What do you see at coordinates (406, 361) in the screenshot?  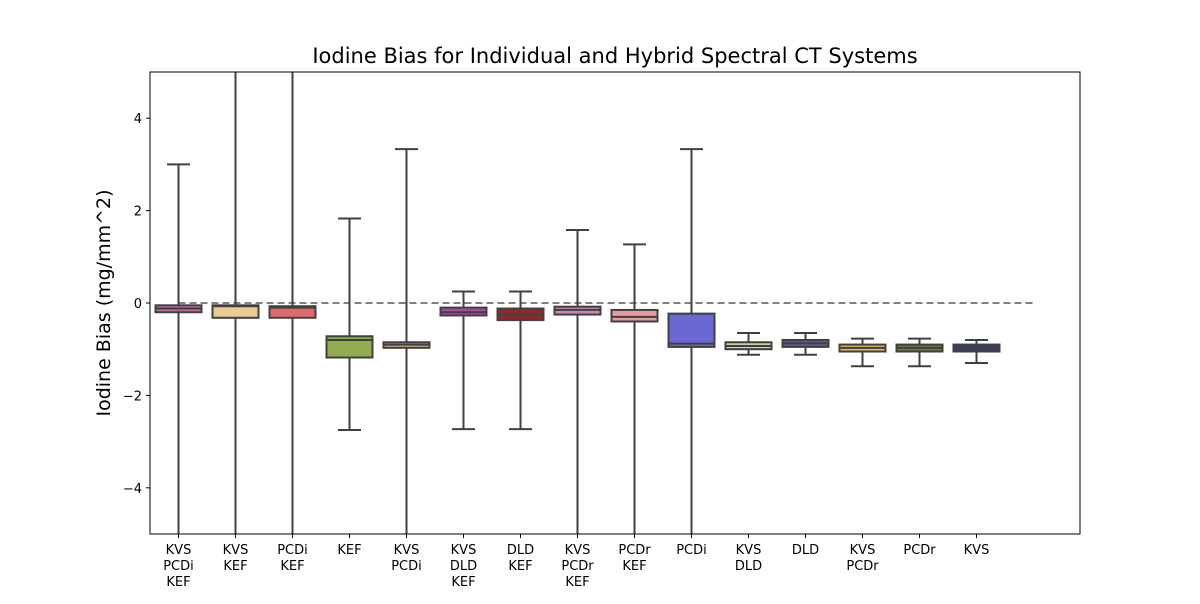 I see `box-group-5: KVS PCDi` at bounding box center [406, 361].